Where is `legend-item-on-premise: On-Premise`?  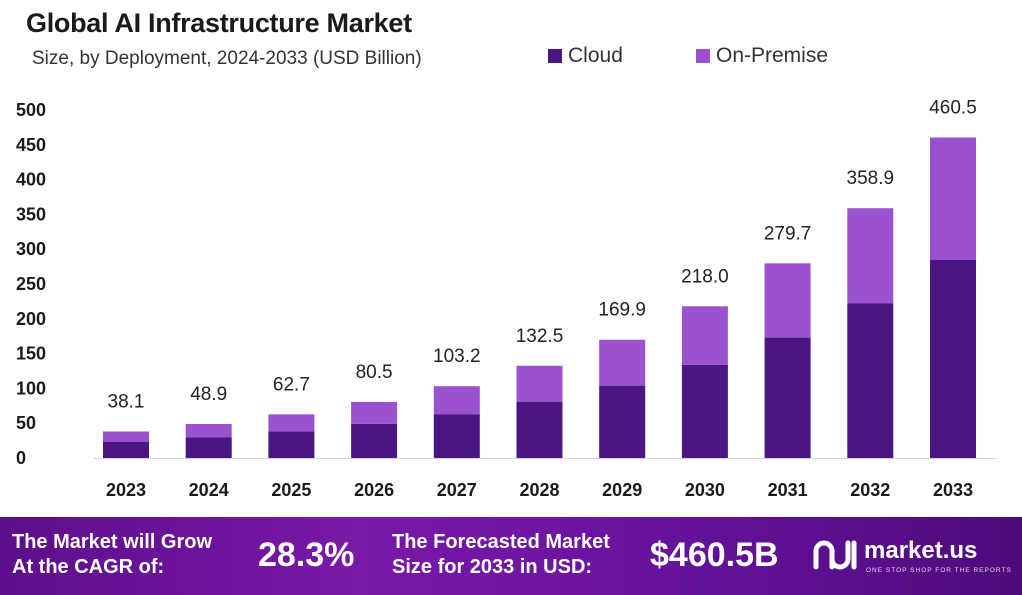 legend-item-on-premise: On-Premise is located at coordinates (770, 56).